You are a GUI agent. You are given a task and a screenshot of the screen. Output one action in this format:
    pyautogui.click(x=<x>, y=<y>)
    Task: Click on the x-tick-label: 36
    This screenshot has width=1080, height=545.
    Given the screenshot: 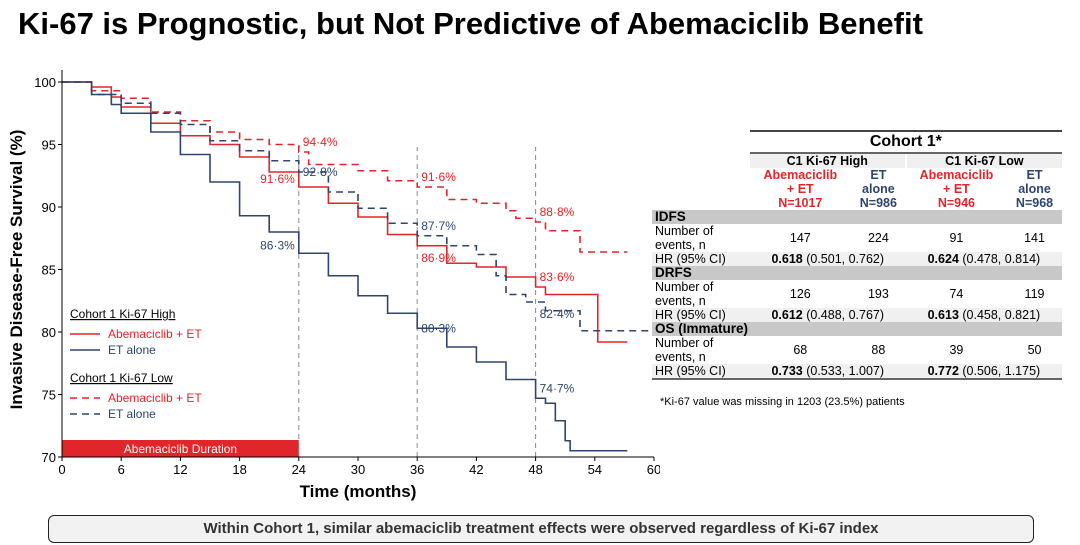 What is the action you would take?
    pyautogui.click(x=417, y=469)
    